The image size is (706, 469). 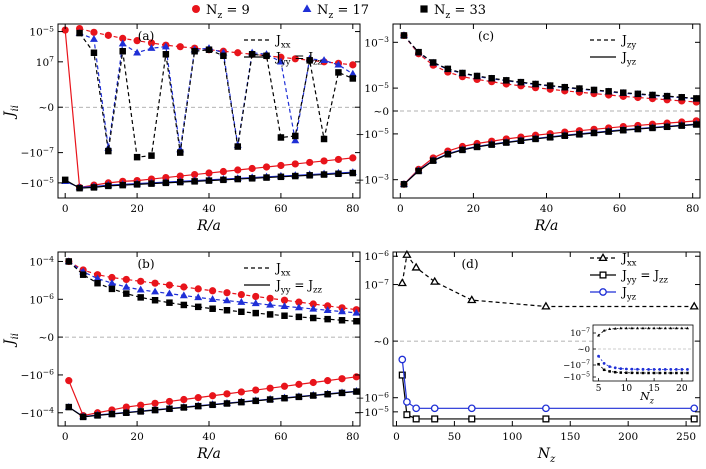 I want to click on panel-label: (c), so click(x=486, y=36).